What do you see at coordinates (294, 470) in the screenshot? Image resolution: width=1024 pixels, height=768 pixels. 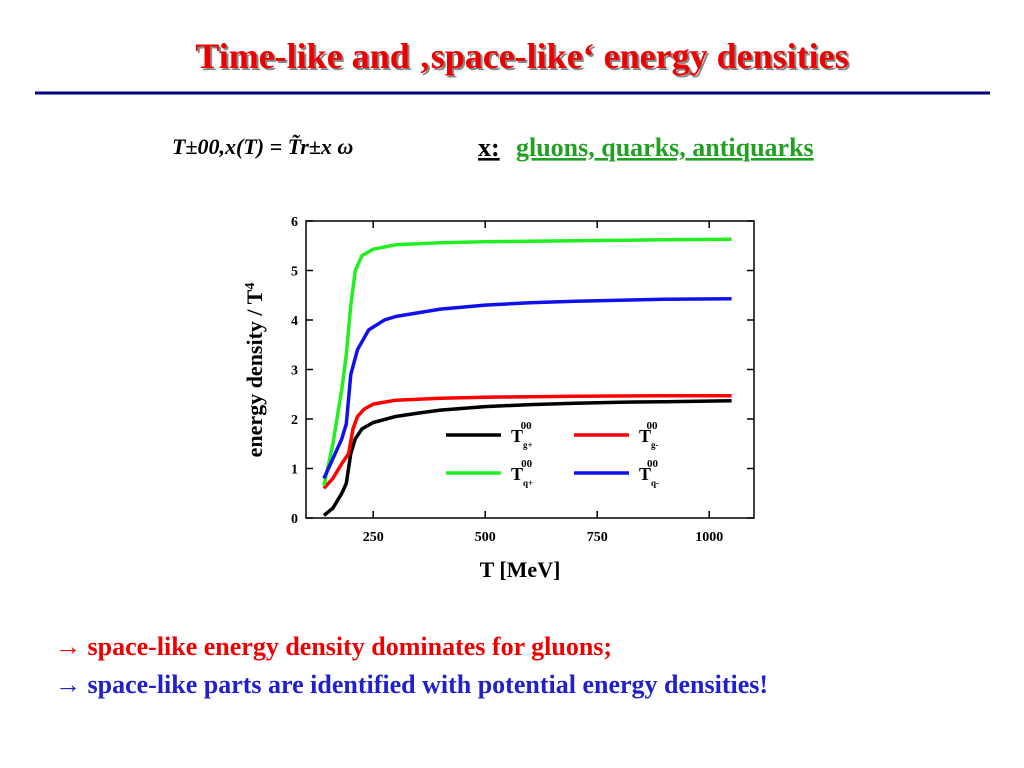 I see `y-tick-label: 1` at bounding box center [294, 470].